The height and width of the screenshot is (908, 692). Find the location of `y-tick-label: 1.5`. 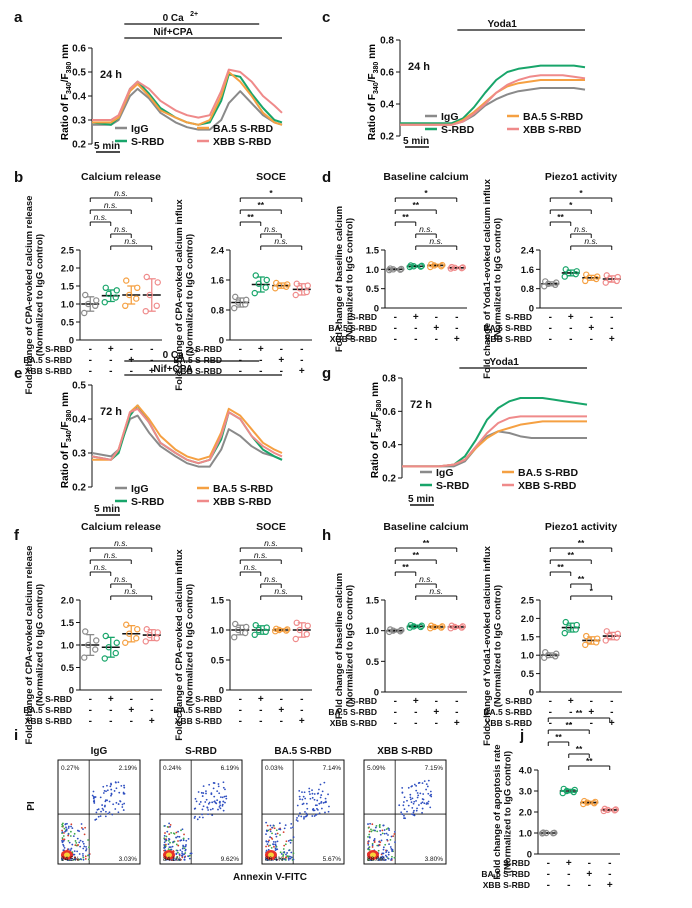

y-tick-label: 1.5 is located at coordinates (68, 287).